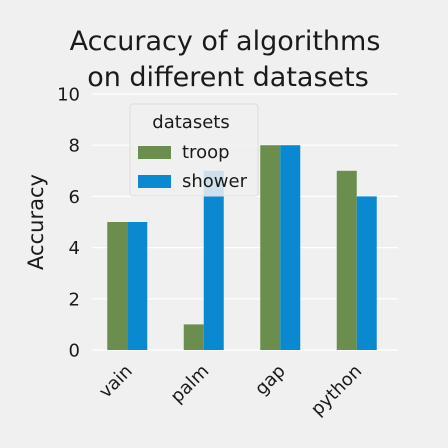 This screenshot has width=448, height=448. Describe the element at coordinates (36, 222) in the screenshot. I see `y-axis-label: Accuracy` at that location.